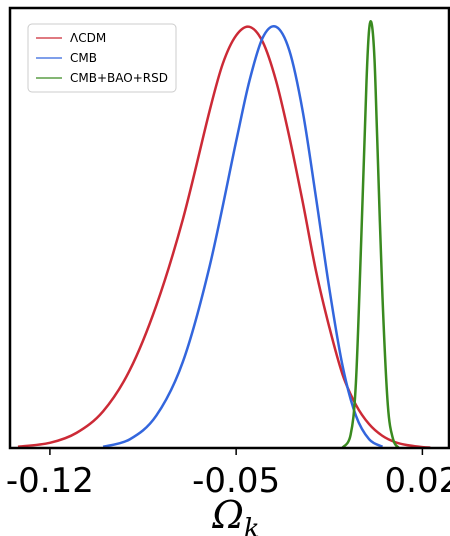 The width and height of the screenshot is (450, 536). What do you see at coordinates (119, 78) in the screenshot?
I see `legend-label: CMB+BAO+RSD` at bounding box center [119, 78].